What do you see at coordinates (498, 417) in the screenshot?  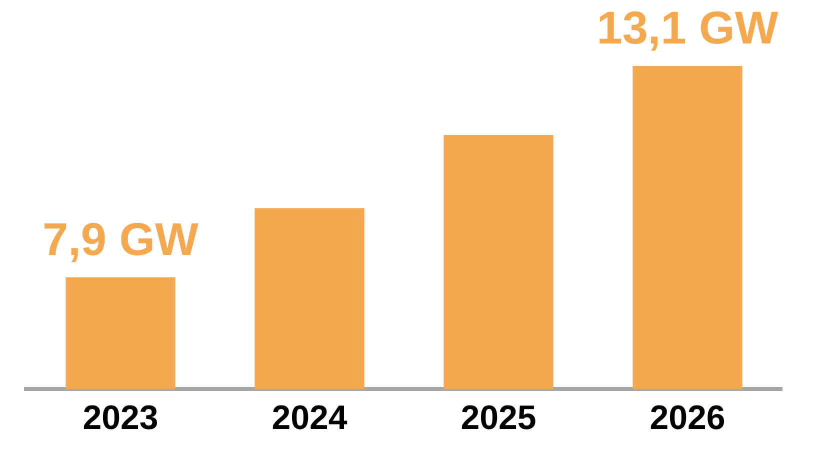 I see `x-tick-label: 2025` at bounding box center [498, 417].